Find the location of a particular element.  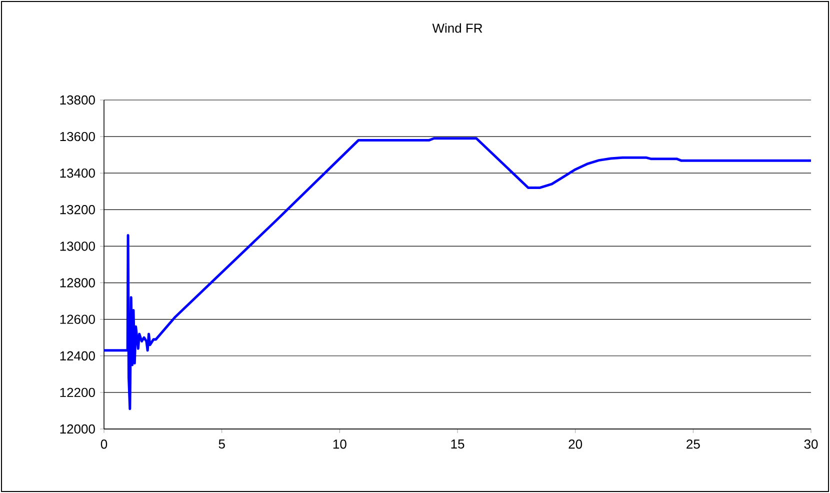

y-tick-label: 13400 is located at coordinates (77, 173).